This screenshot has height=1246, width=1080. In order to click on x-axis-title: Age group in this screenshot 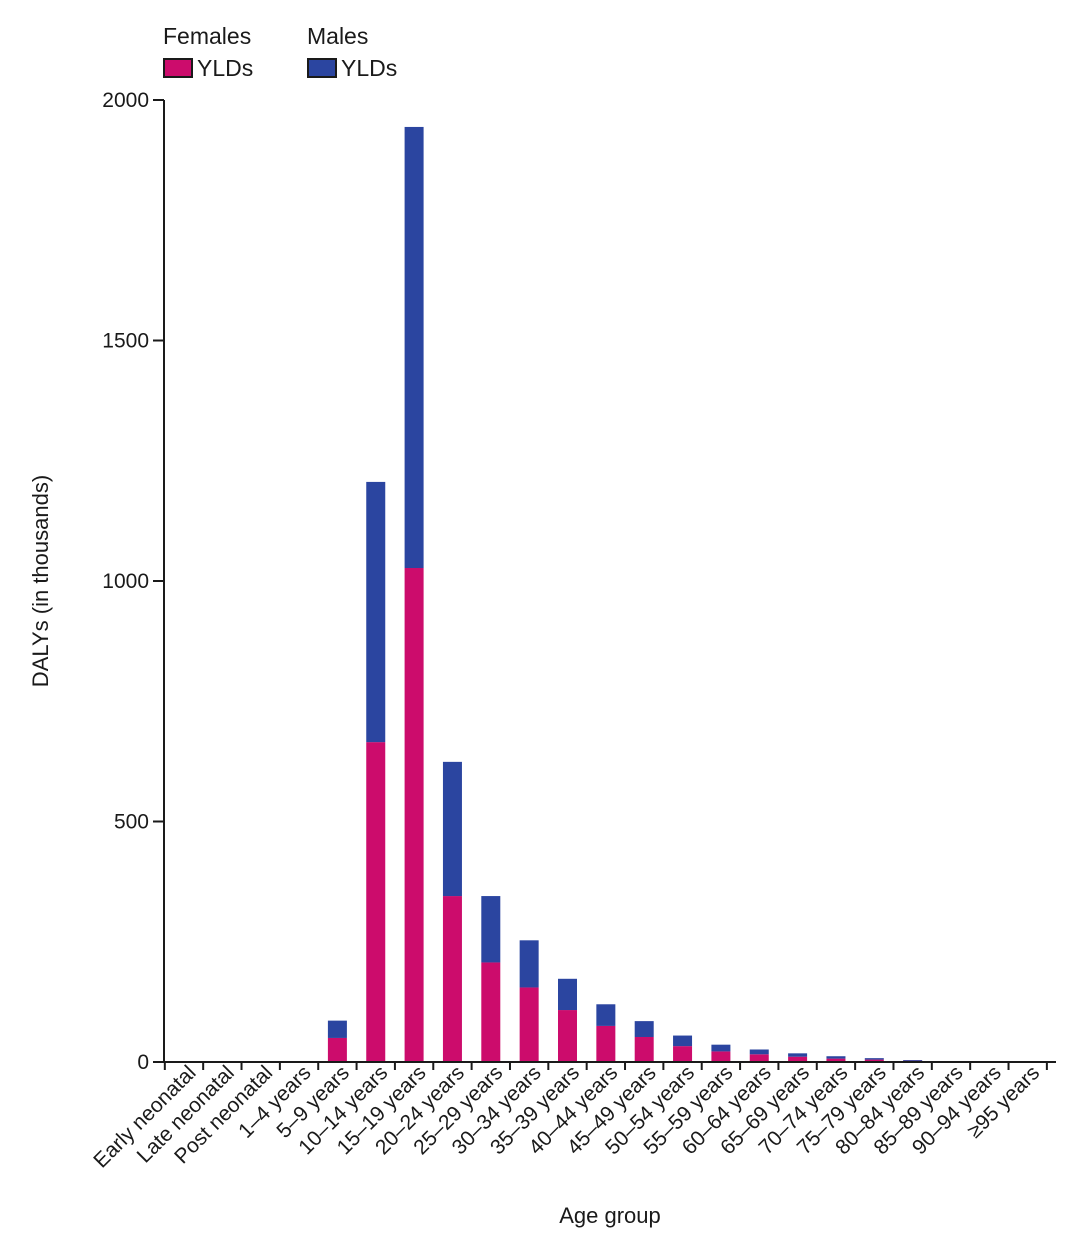, I will do `click(610, 1215)`.